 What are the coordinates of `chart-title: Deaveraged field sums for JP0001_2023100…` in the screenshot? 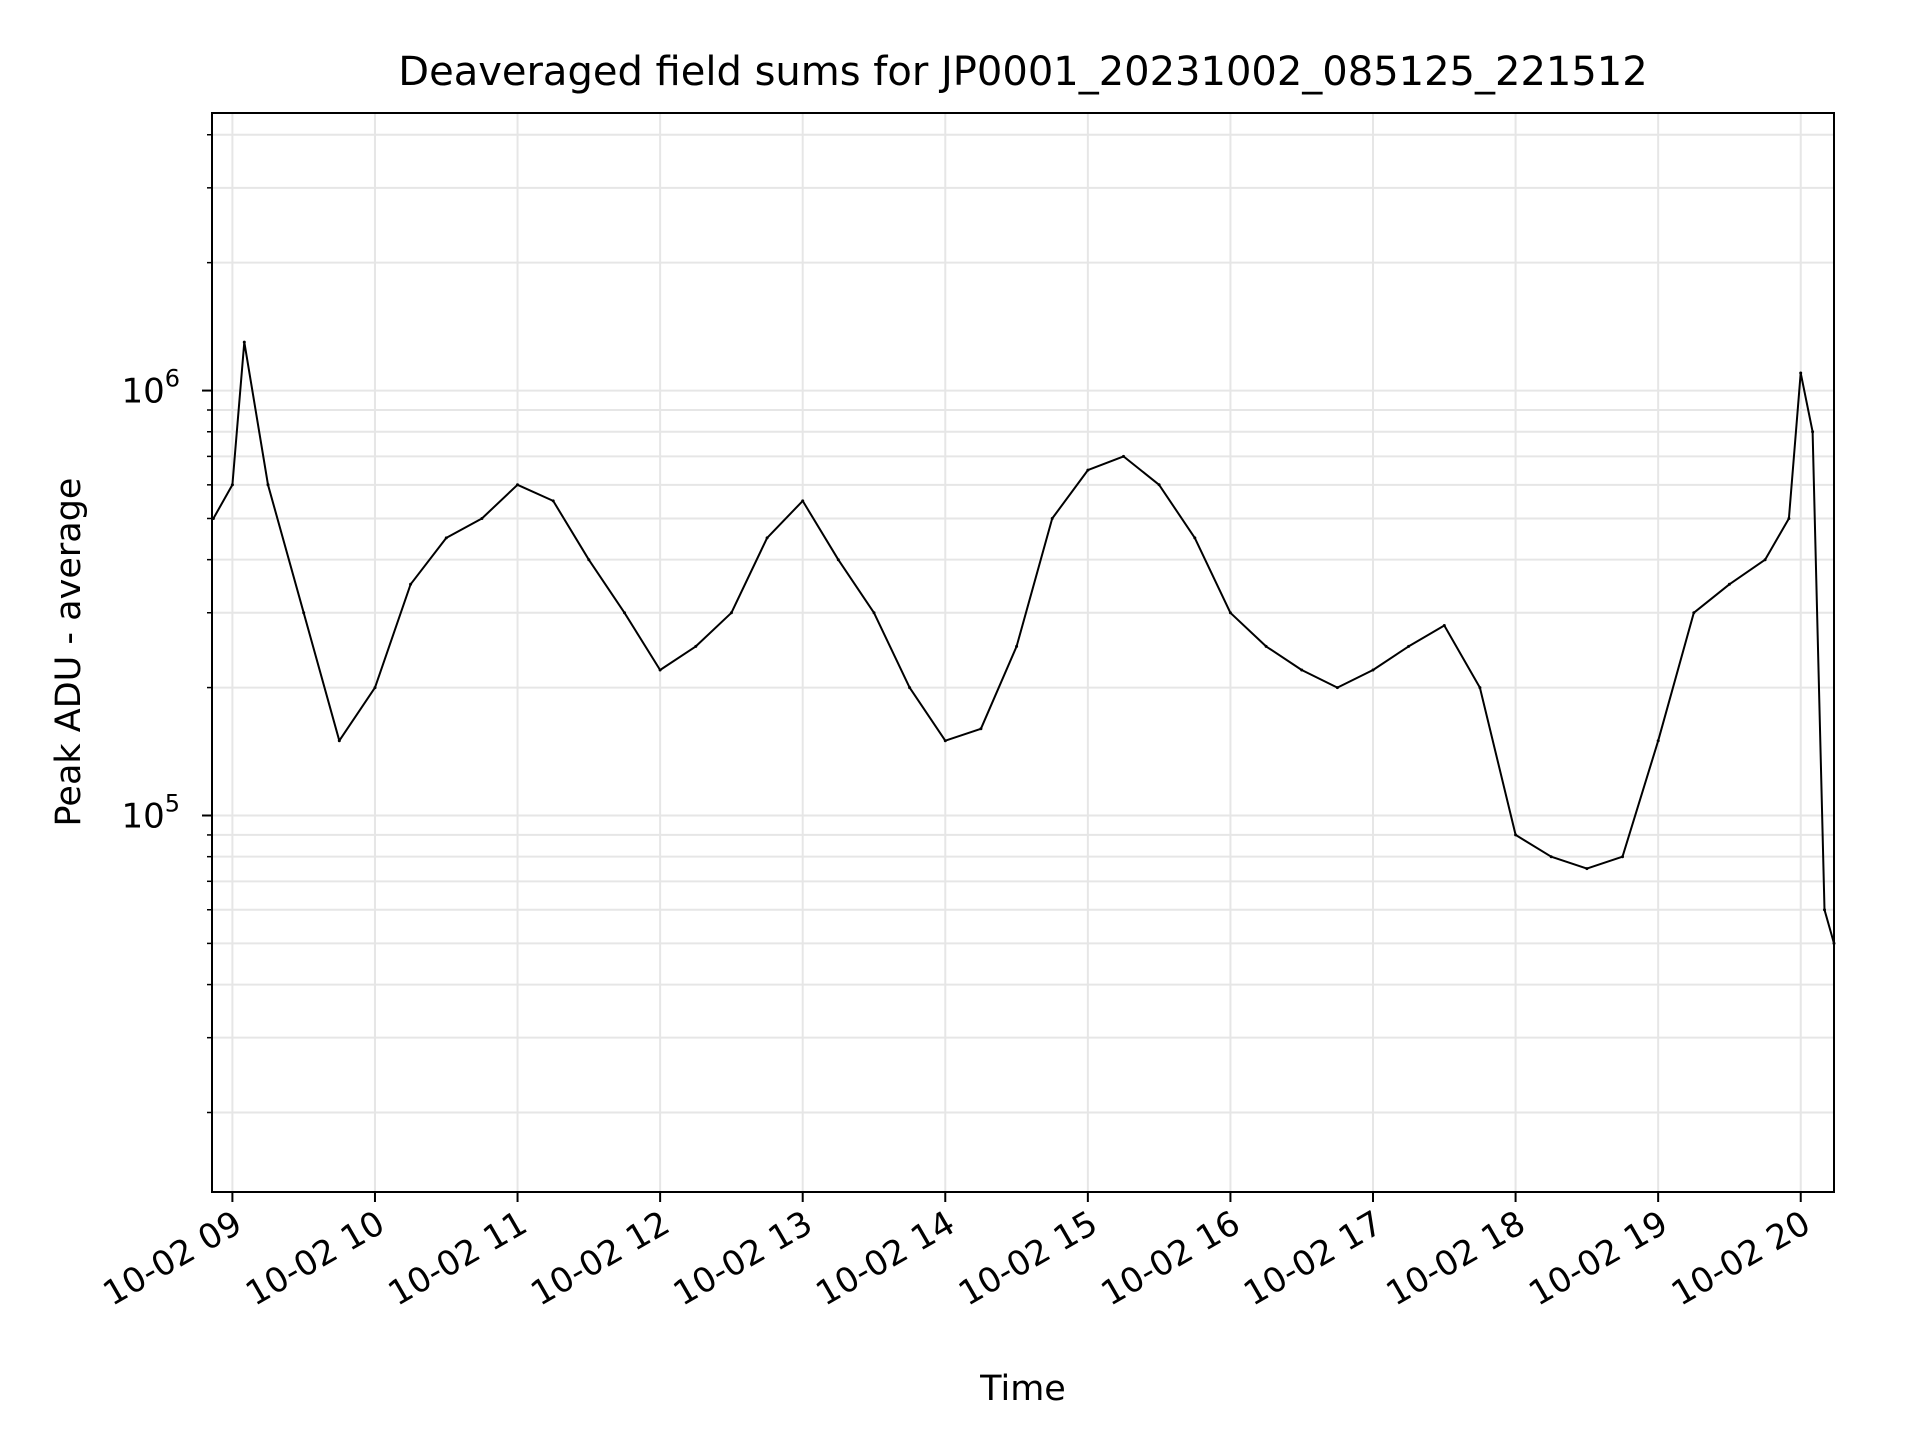 It's located at (1022, 72).